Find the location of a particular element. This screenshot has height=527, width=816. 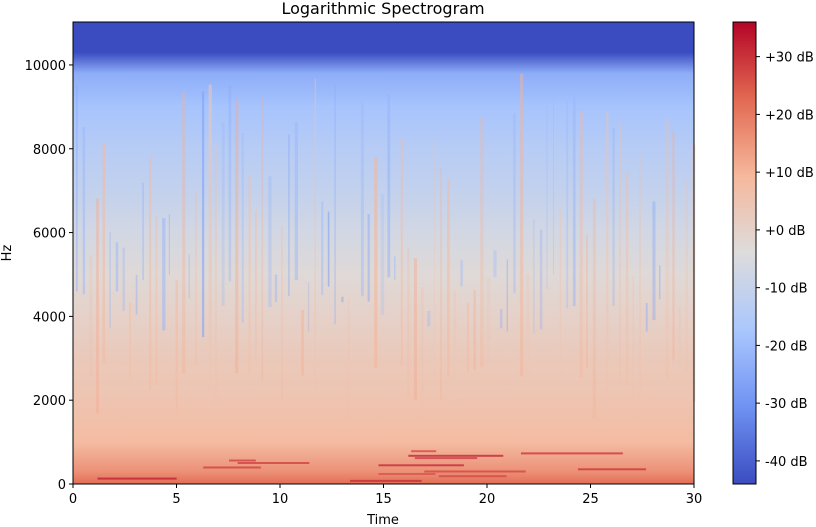

colorbar-tick-label: +20 dB is located at coordinates (789, 115).